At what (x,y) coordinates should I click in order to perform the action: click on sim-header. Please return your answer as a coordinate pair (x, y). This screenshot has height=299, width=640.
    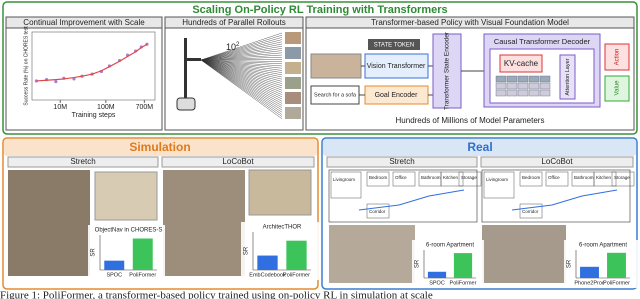
    Looking at the image, I should click on (160, 147).